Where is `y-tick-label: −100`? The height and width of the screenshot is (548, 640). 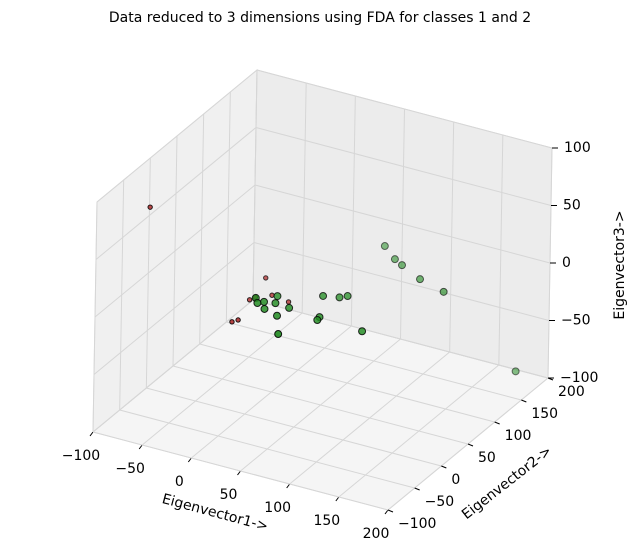 y-tick-label: −100 is located at coordinates (417, 524).